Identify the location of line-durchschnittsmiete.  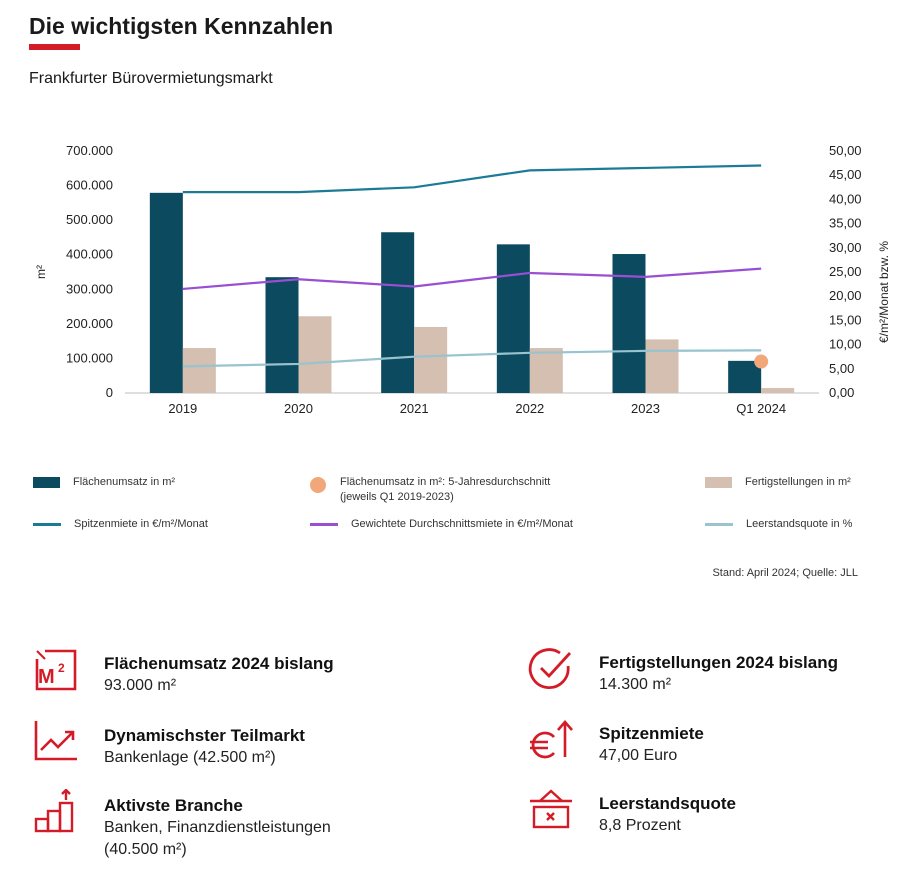
(472, 279).